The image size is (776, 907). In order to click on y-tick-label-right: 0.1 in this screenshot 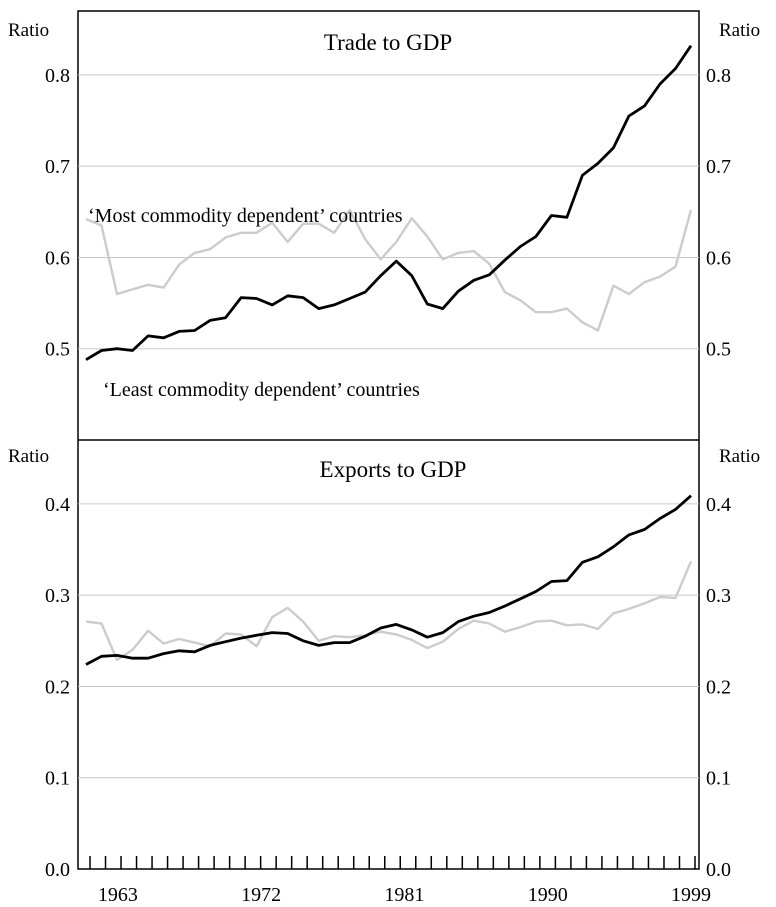, I will do `click(718, 779)`.